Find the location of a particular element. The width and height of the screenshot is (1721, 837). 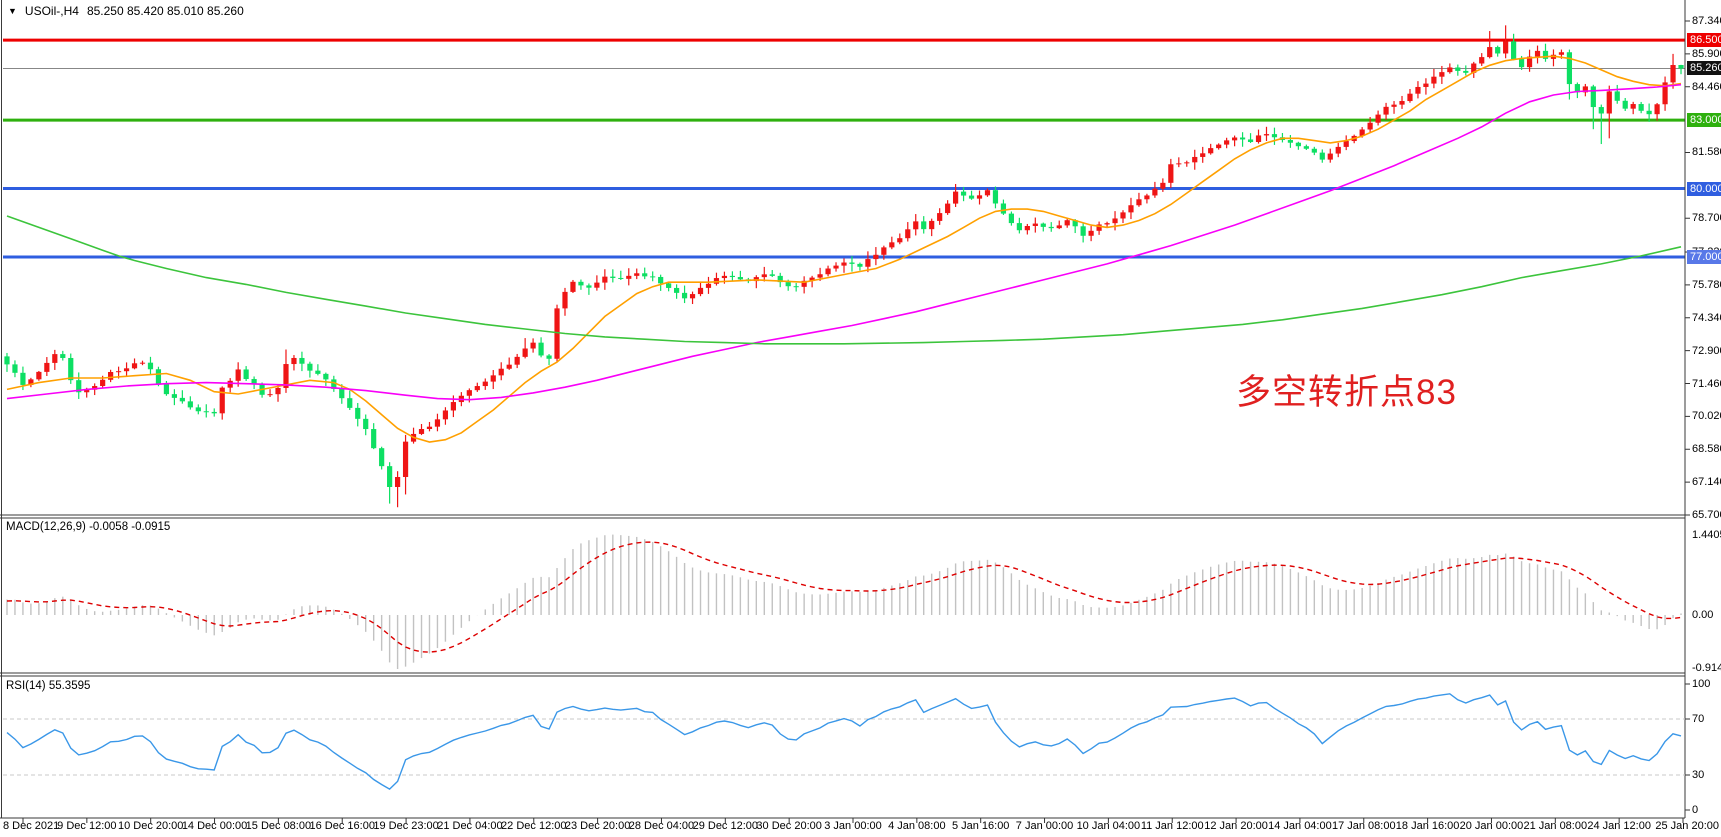

time-tick-label: 18 Jan 16:00 is located at coordinates (1427, 826).